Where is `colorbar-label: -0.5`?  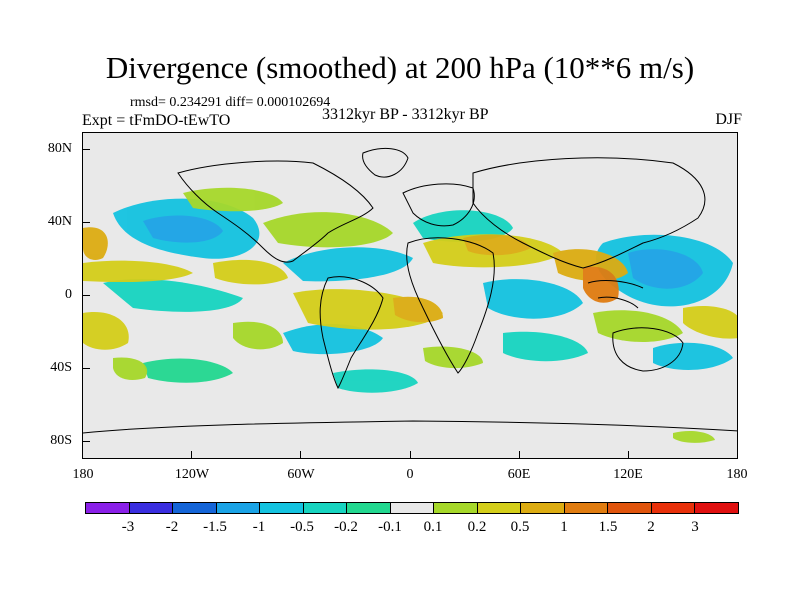
colorbar-label: -0.5 is located at coordinates (302, 527).